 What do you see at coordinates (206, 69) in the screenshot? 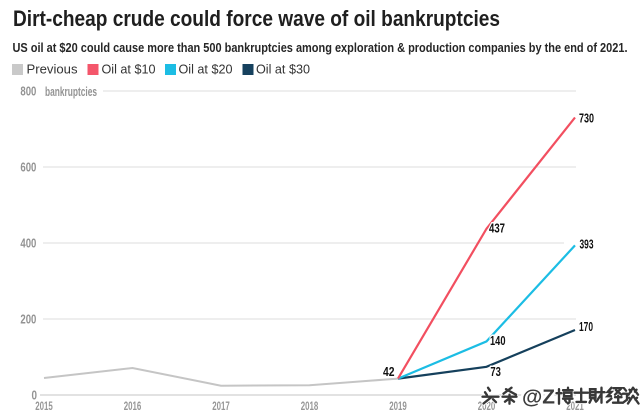
I see `svg-text: Oil at $20` at bounding box center [206, 69].